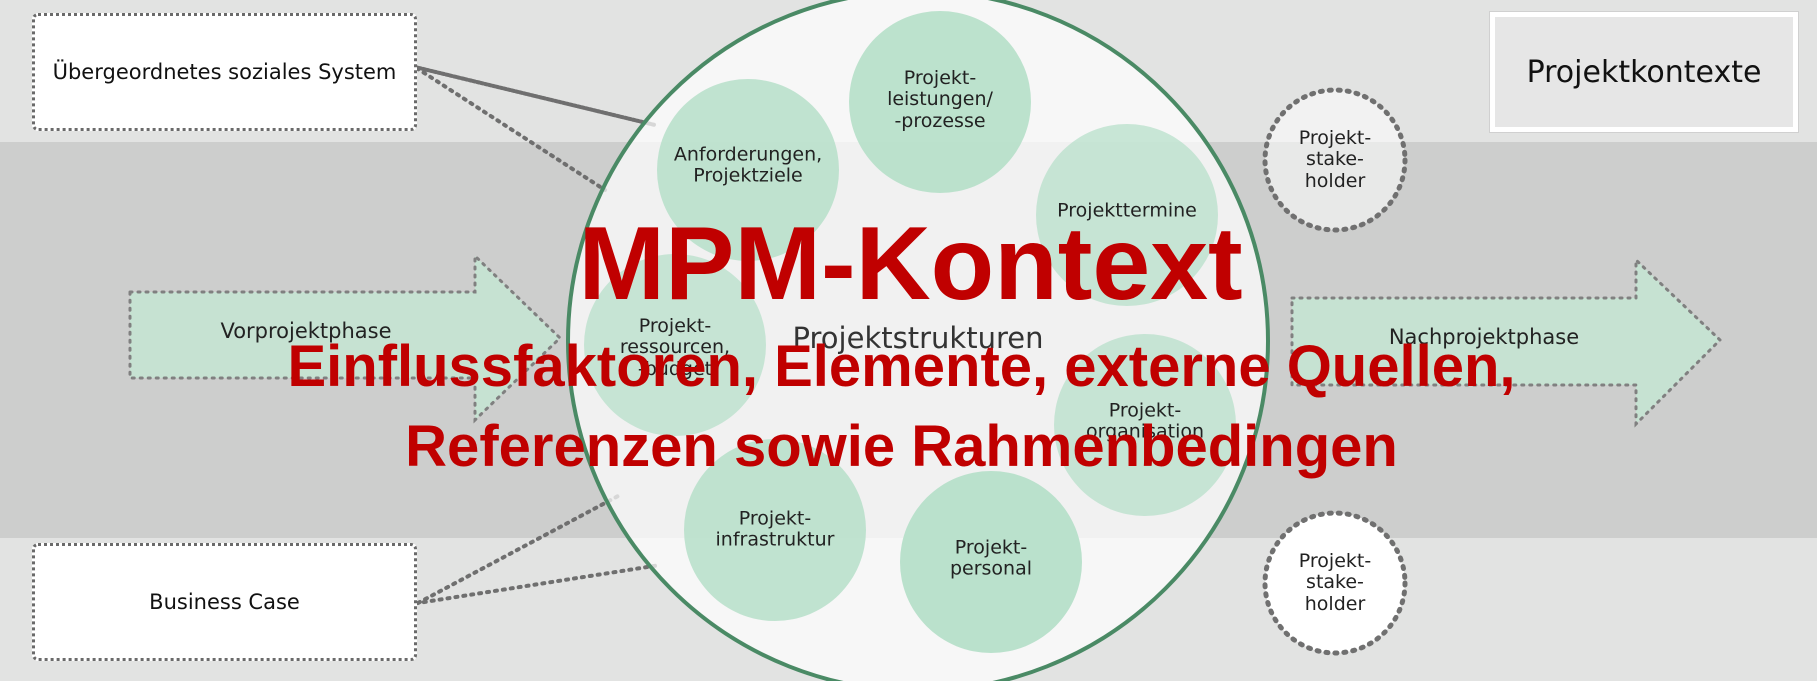 This screenshot has width=1817, height=681. Describe the element at coordinates (1484, 337) in the screenshot. I see `post-phase-label: Nachprojektphase` at that location.